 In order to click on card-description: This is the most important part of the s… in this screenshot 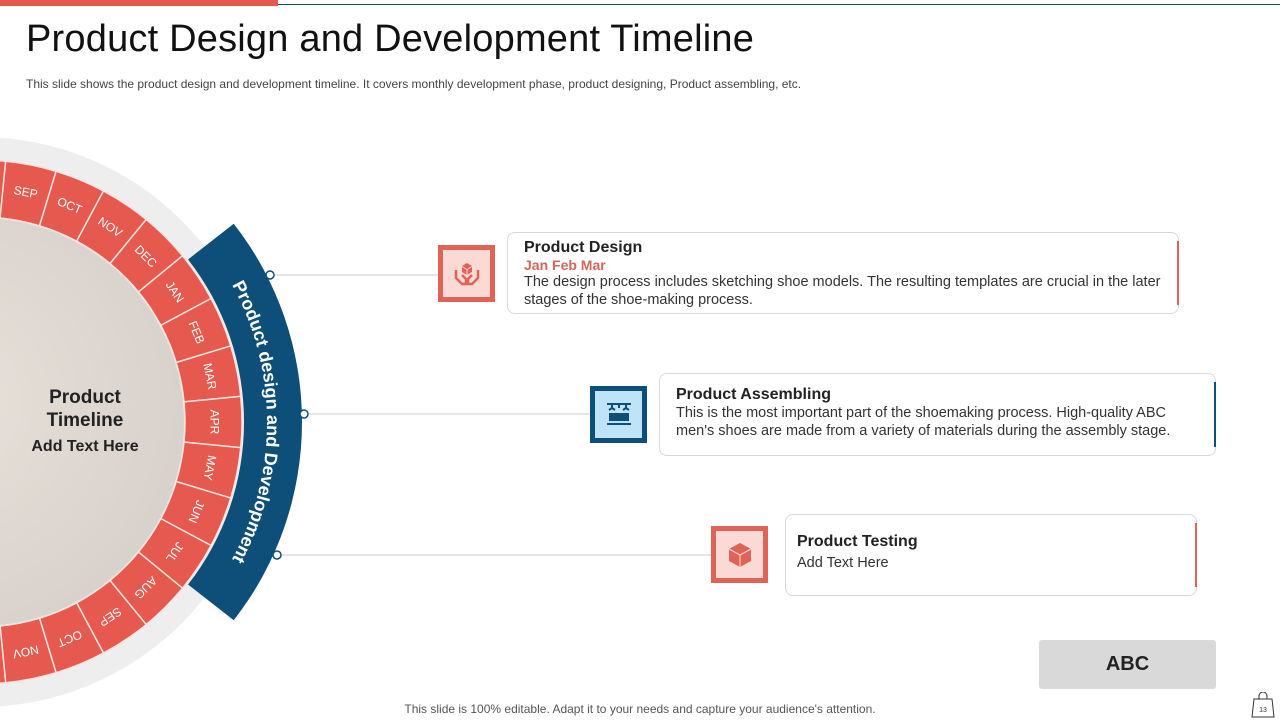, I will do `click(923, 422)`.